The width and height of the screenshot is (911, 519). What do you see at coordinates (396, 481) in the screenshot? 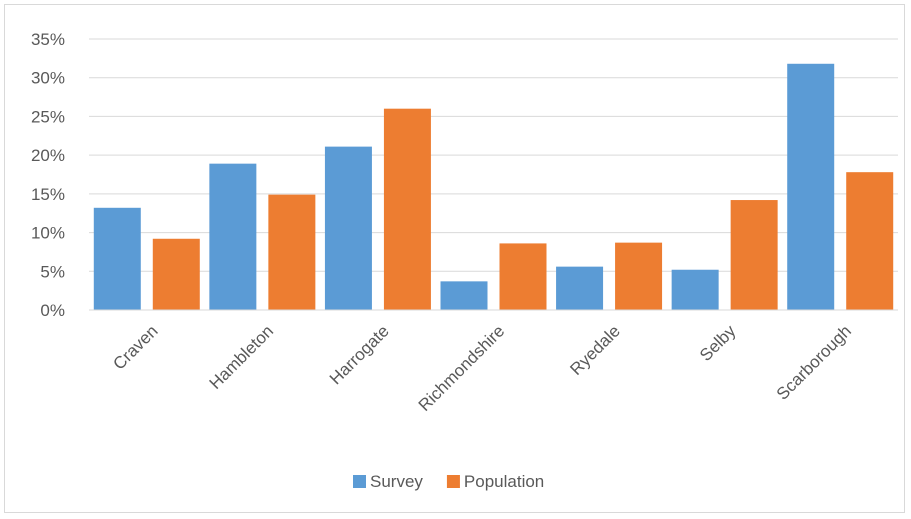
I see `legend-label-survey: Survey` at bounding box center [396, 481].